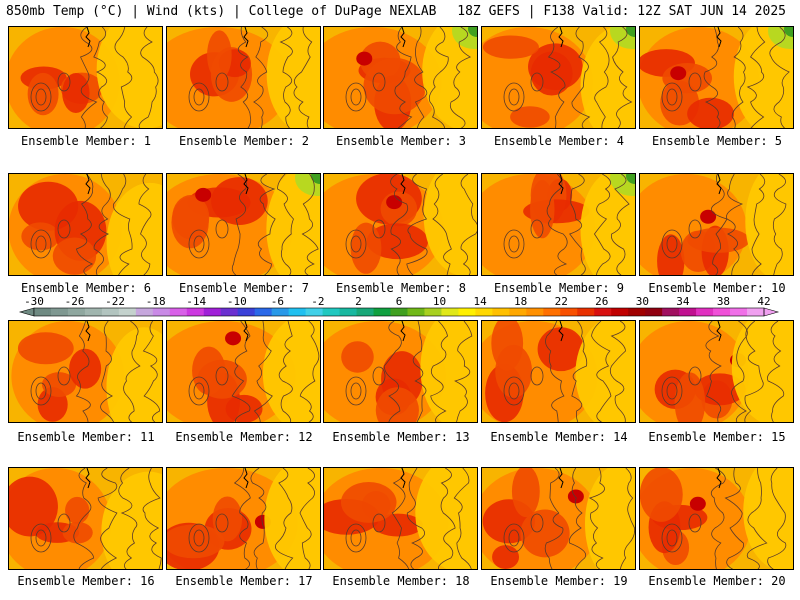  Describe the element at coordinates (559, 141) in the screenshot. I see `ensemble-member-label: Ensemble Member: 4` at that location.